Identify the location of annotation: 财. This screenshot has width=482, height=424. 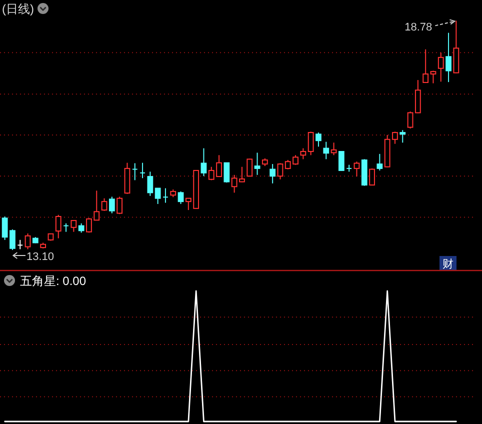
(448, 264).